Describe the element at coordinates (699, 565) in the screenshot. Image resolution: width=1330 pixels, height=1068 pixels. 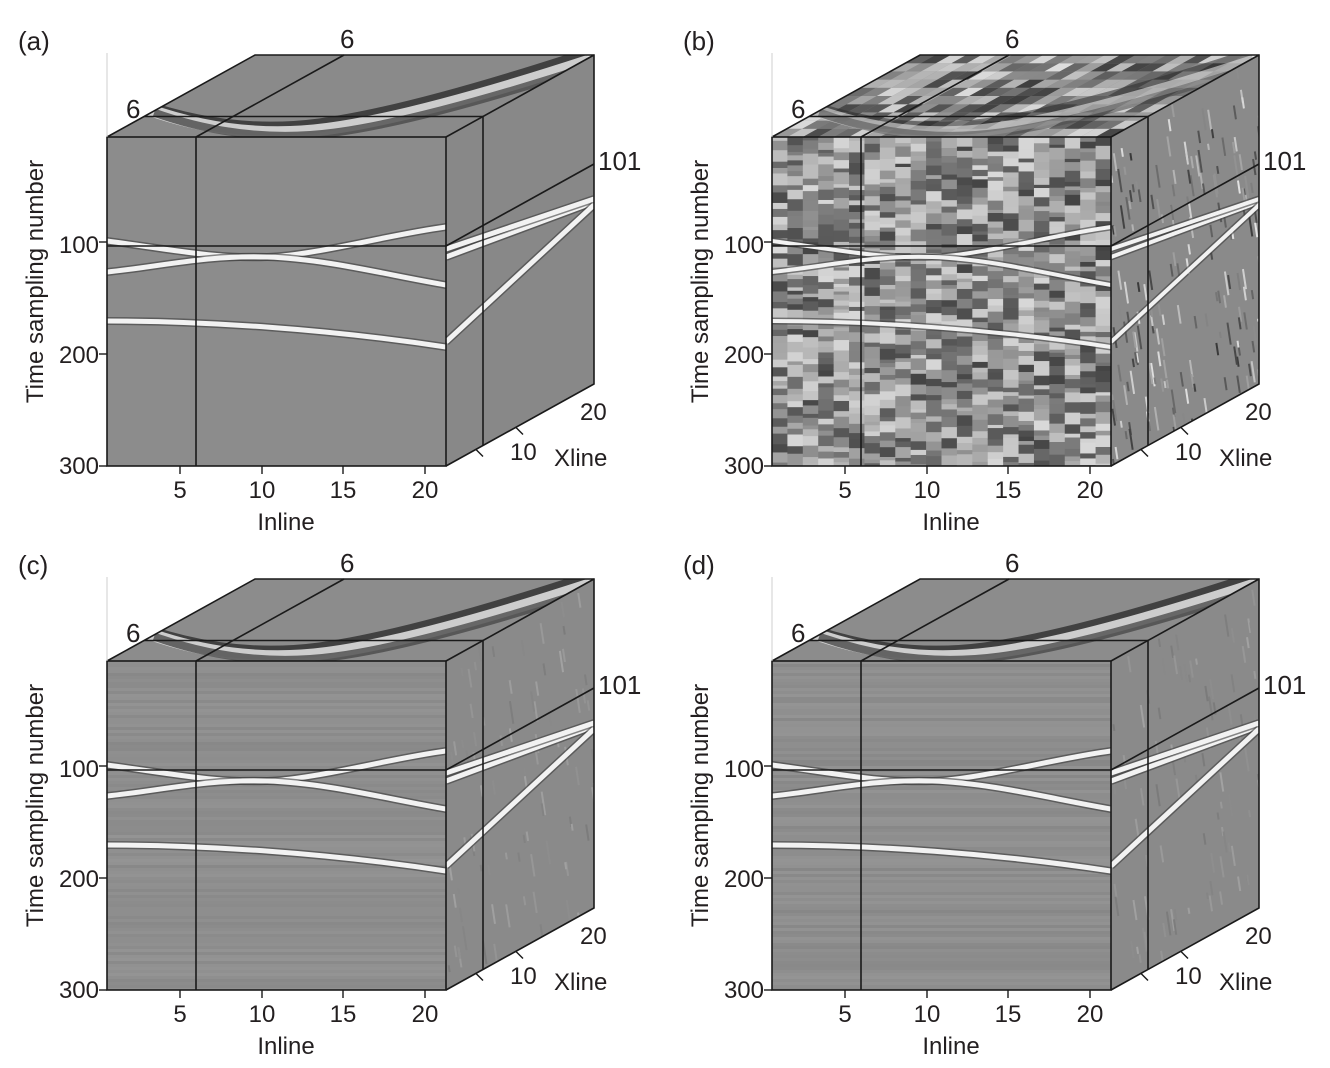
I see `panel-label: (d)` at that location.